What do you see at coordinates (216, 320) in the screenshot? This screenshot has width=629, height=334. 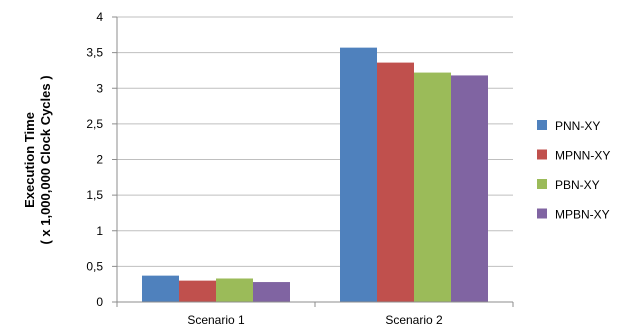 I see `x-category-label: Scenario 1` at bounding box center [216, 320].